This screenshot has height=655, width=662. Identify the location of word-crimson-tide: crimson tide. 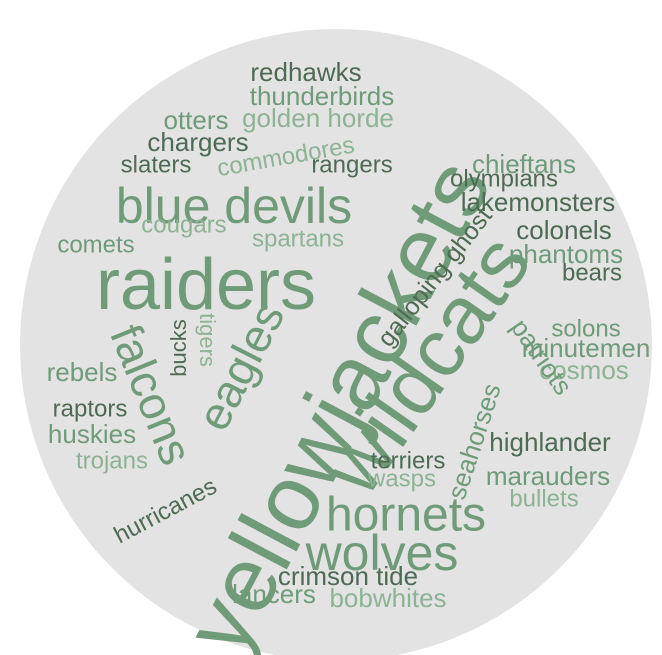
(348, 576).